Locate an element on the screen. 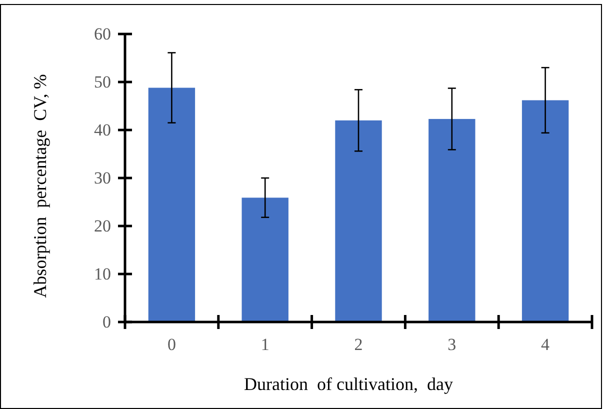  x-axis-title: Duration of cultivation, day is located at coordinates (348, 384).